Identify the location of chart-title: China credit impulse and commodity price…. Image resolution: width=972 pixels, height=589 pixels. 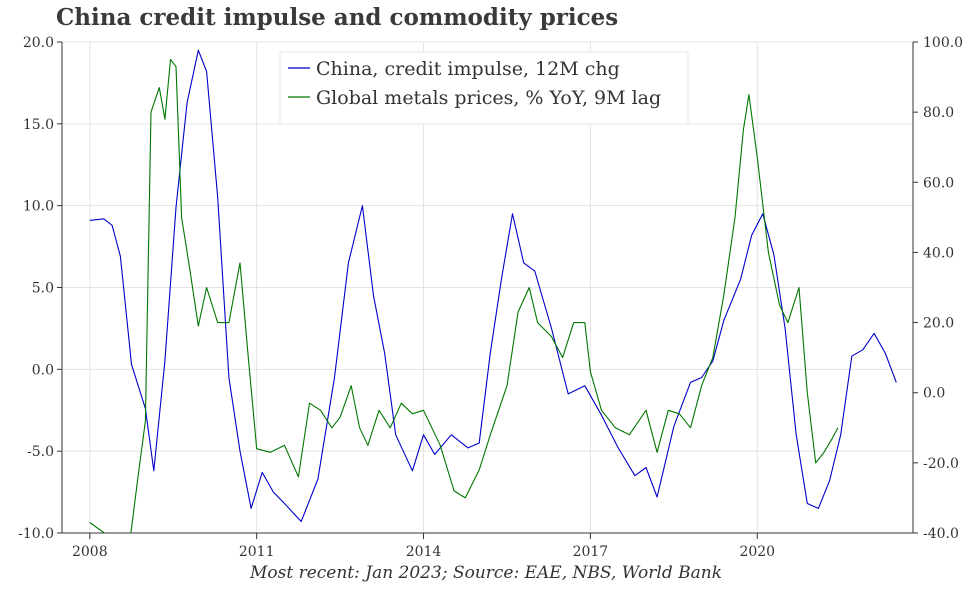
(337, 17).